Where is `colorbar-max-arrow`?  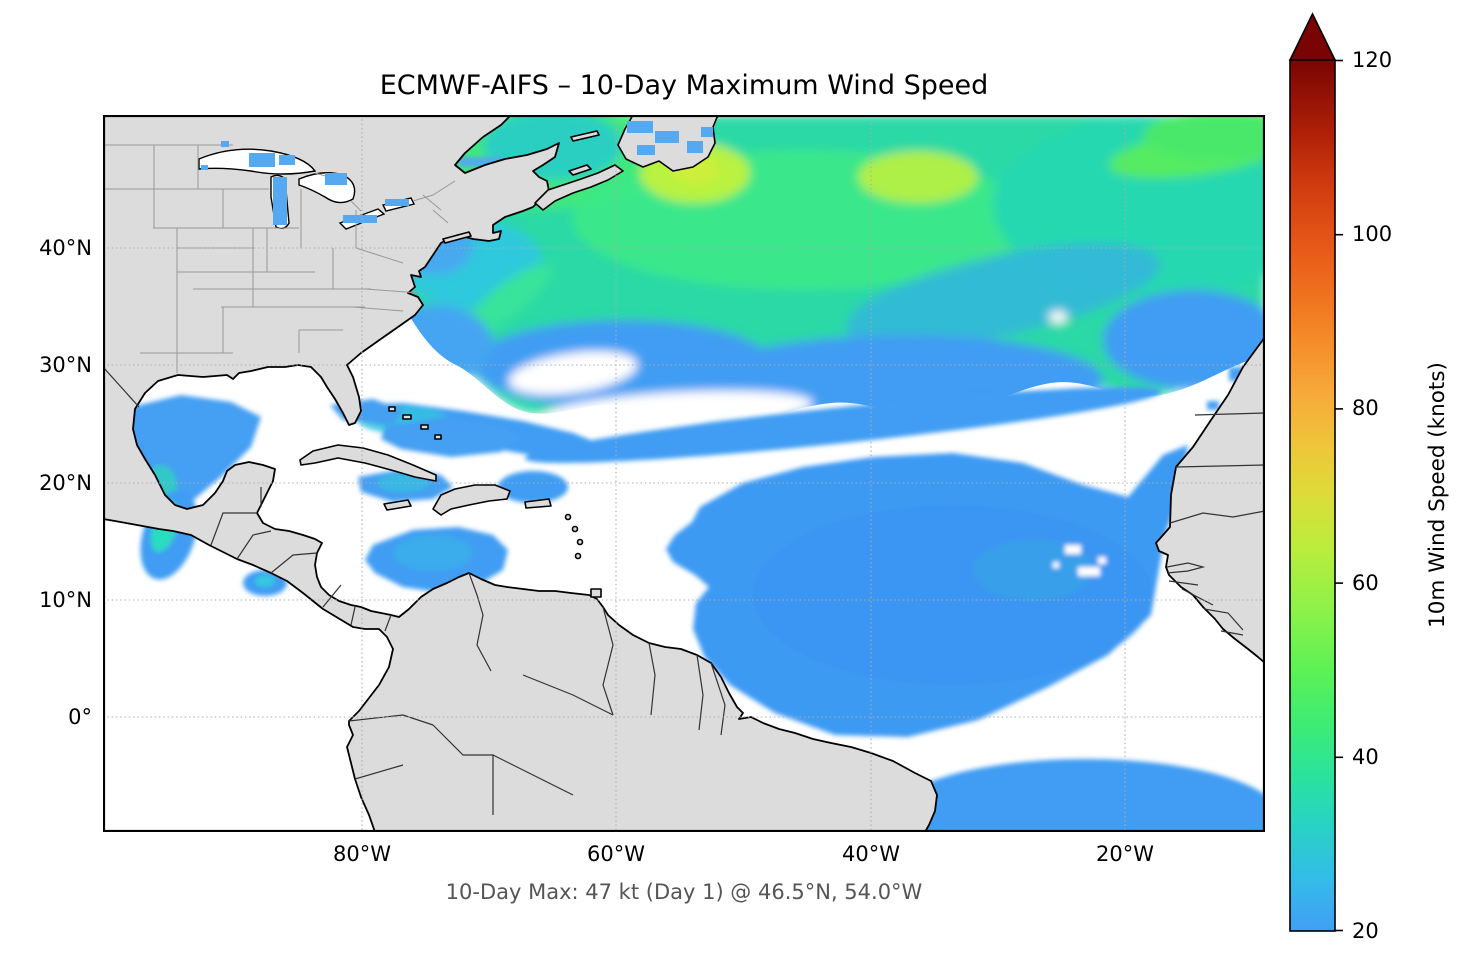 colorbar-max-arrow is located at coordinates (1312, 36).